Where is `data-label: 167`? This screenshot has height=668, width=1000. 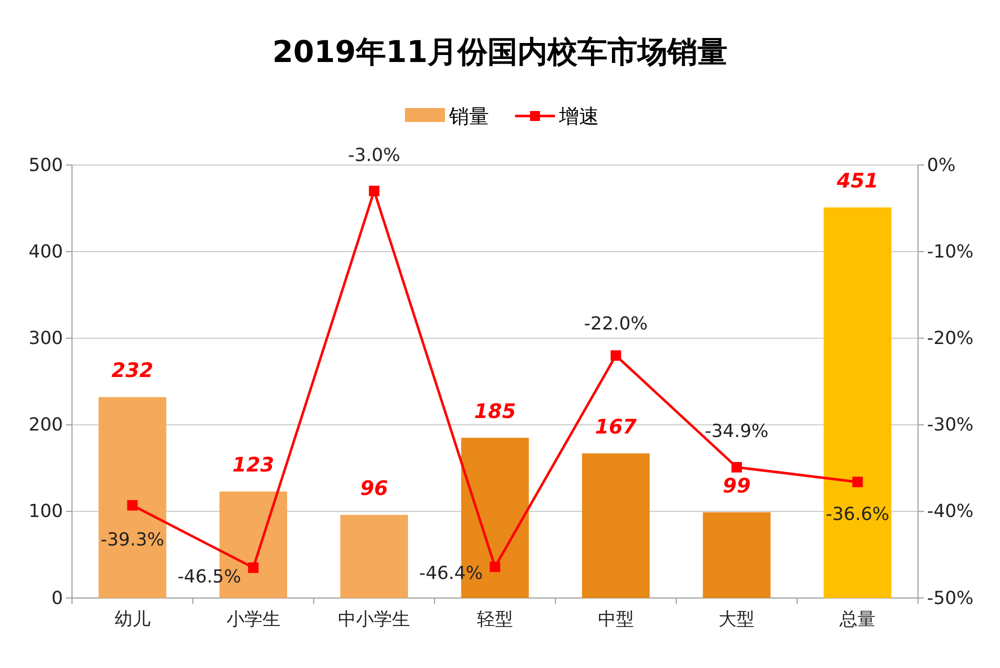 data-label: 167 is located at coordinates (615, 426).